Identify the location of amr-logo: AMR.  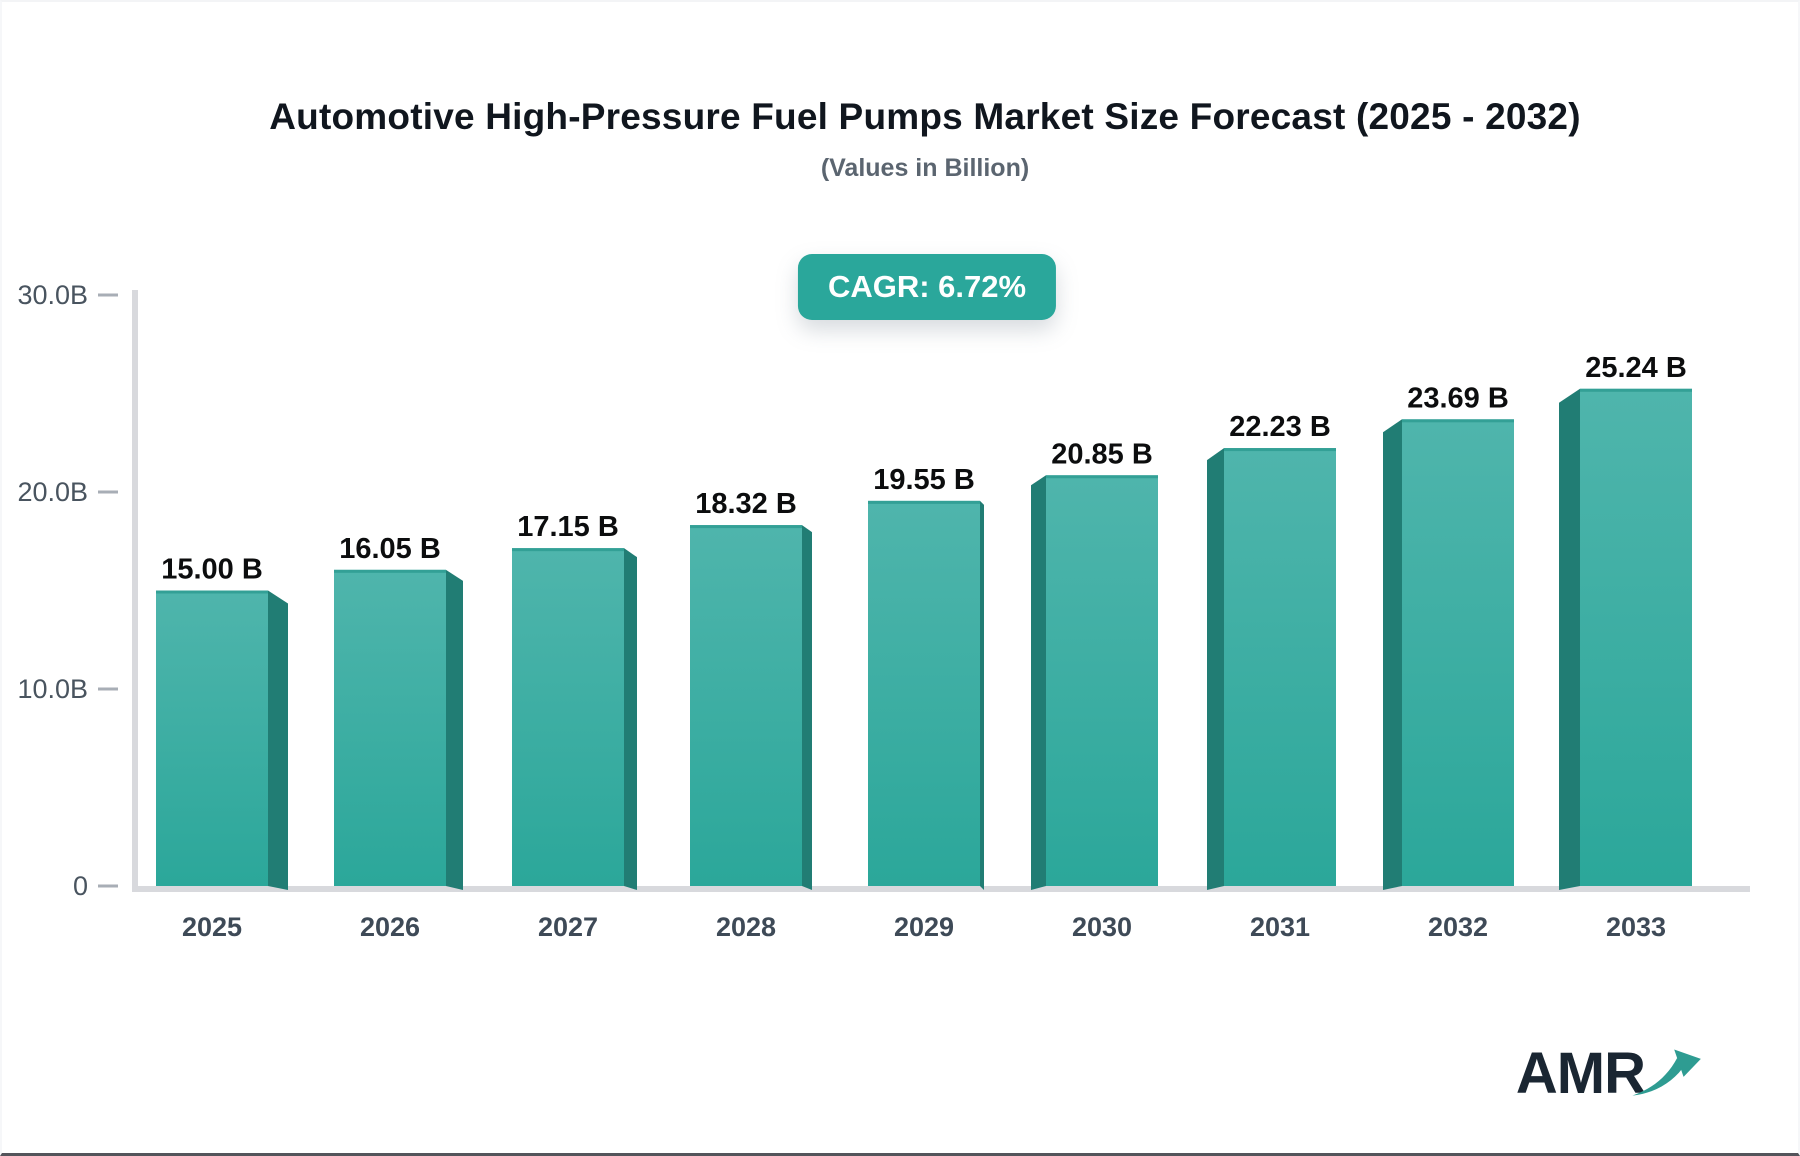
(1609, 1074).